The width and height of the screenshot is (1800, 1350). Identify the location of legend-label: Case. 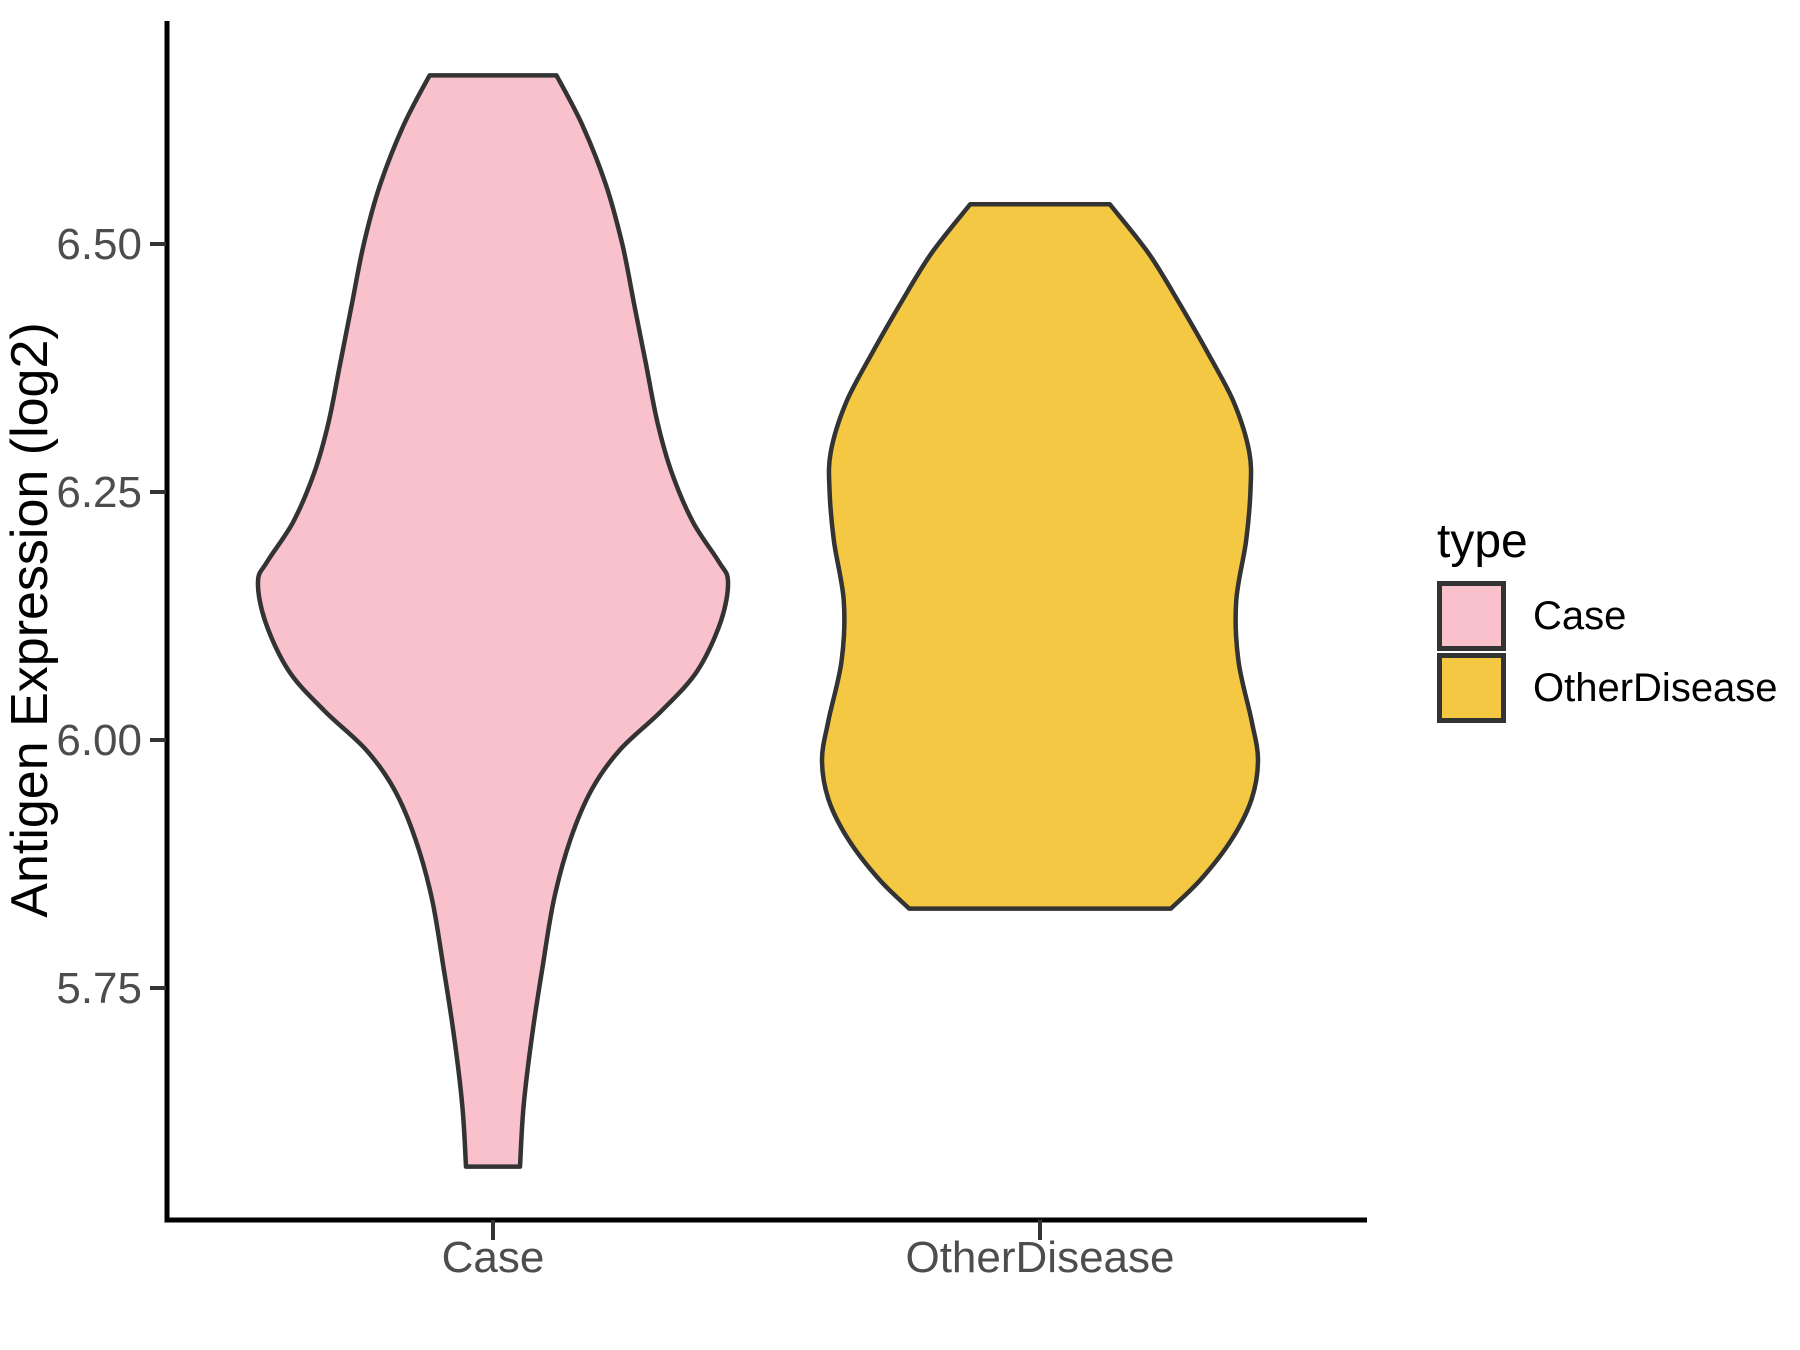
(1580, 615).